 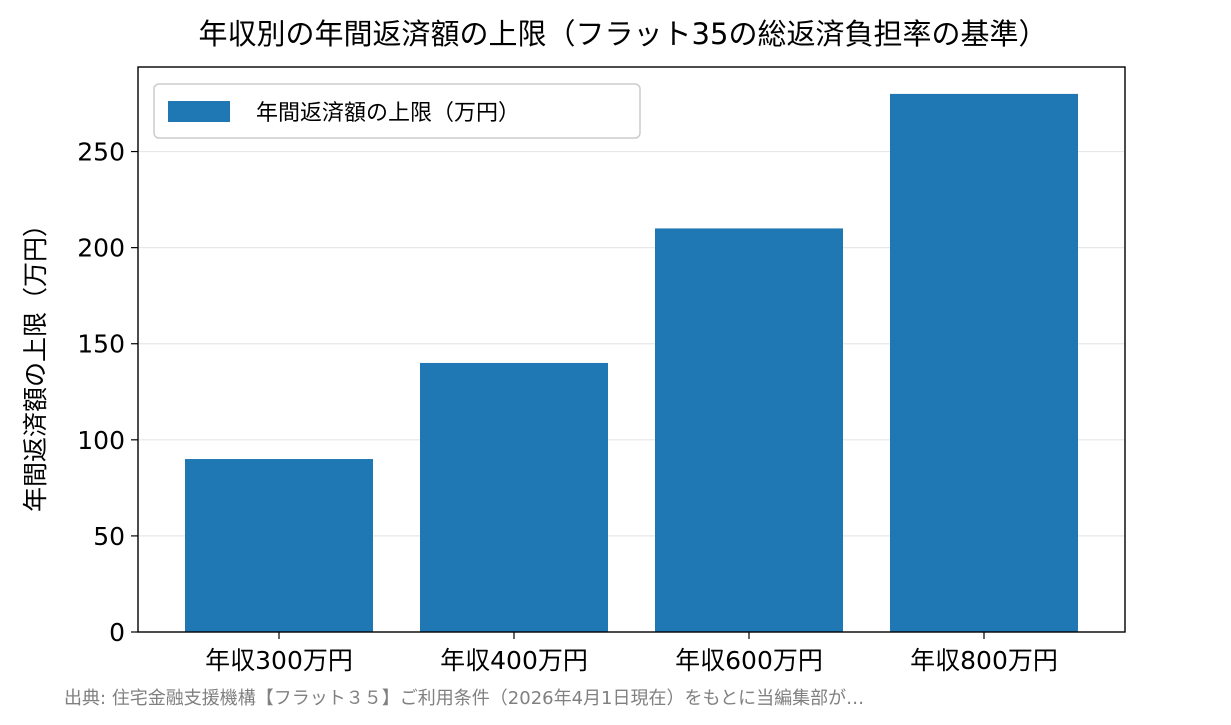 What do you see at coordinates (35, 362) in the screenshot?
I see `y-axis-label: 年間返済額の上限（万円）` at bounding box center [35, 362].